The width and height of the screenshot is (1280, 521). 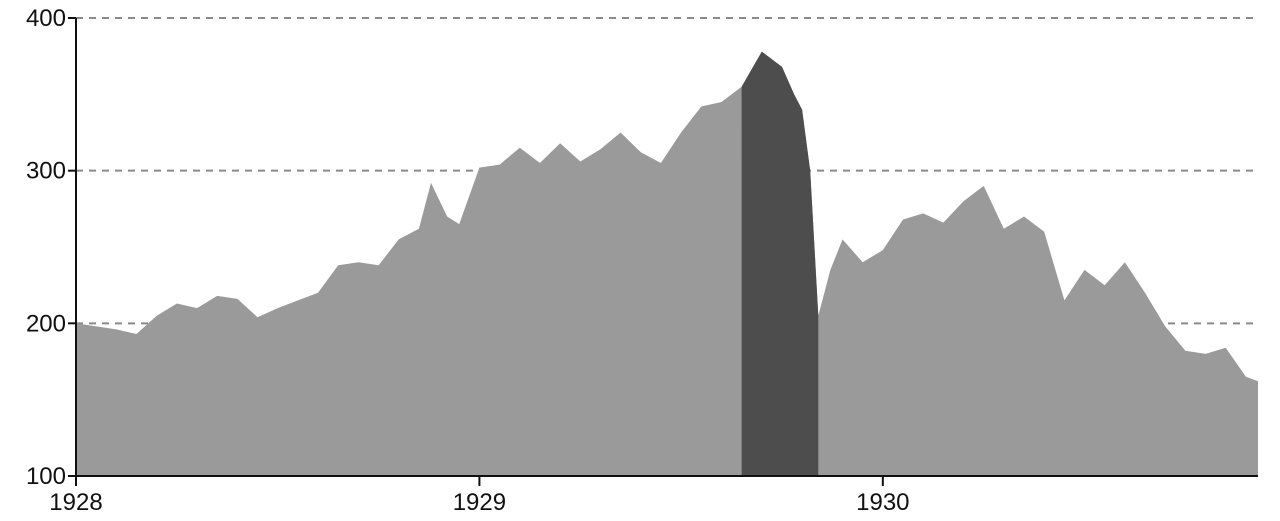 I want to click on x-tick-label-1930: 1930, so click(x=882, y=502).